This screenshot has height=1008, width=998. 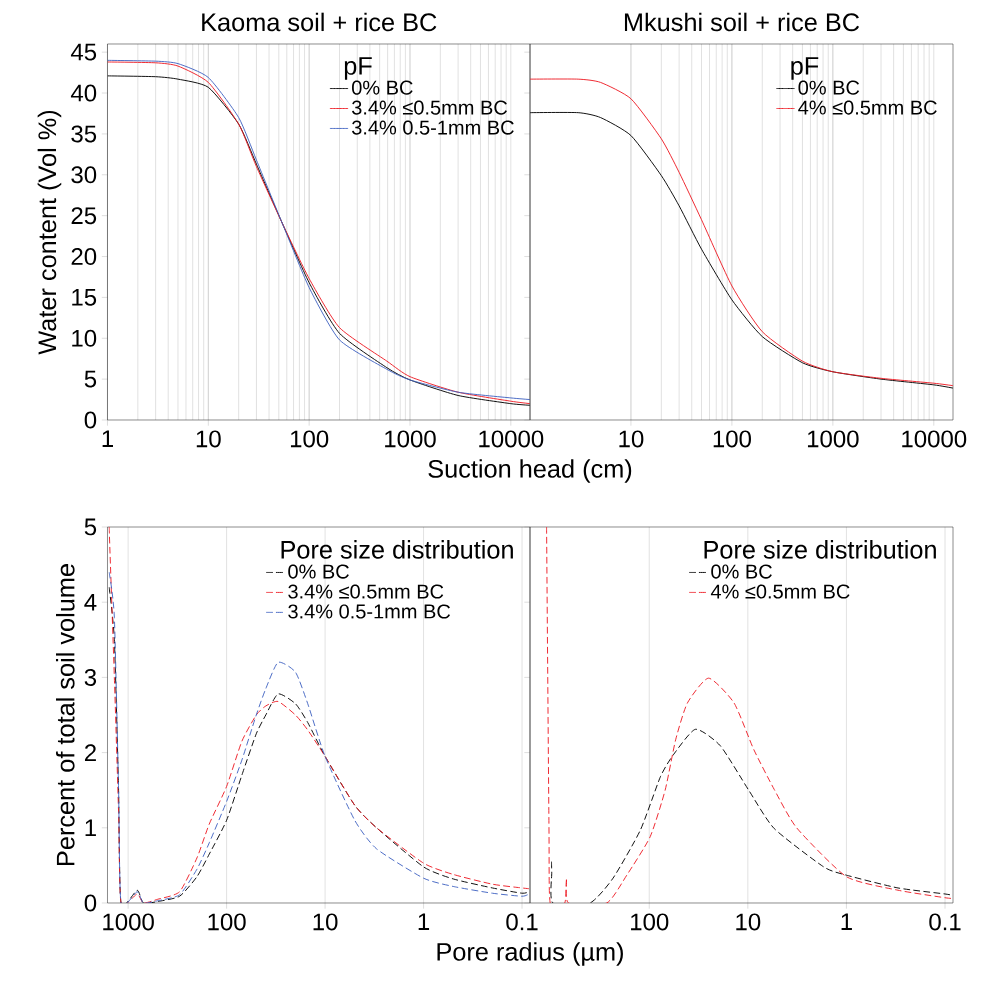 What do you see at coordinates (49, 232) in the screenshot?
I see `y-axis-title: Water content (Vol %)` at bounding box center [49, 232].